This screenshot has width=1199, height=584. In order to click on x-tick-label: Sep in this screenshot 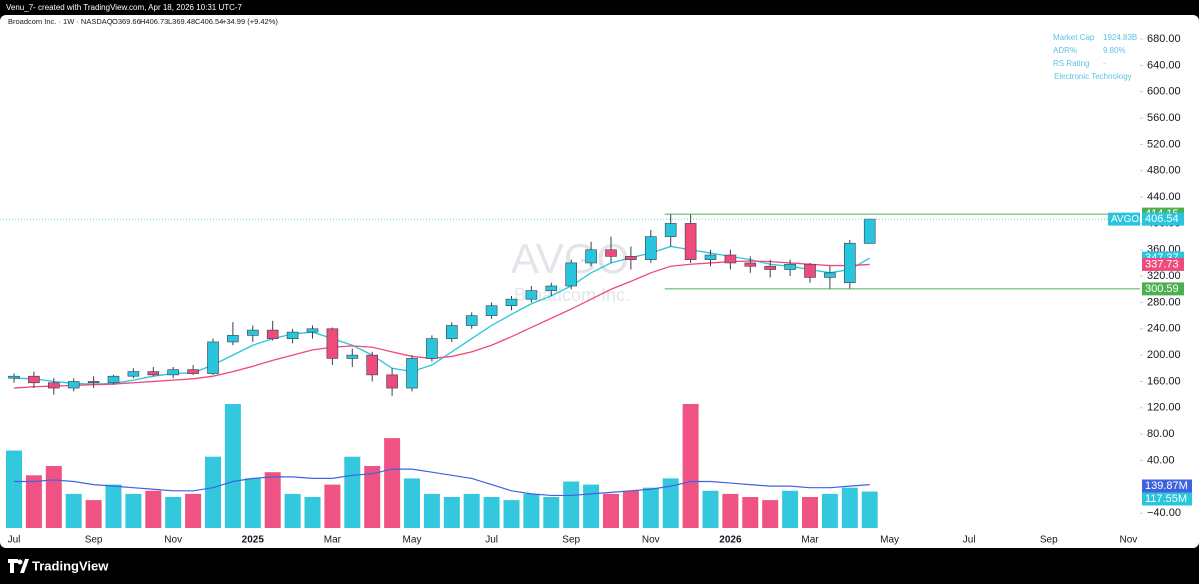, I will do `click(94, 540)`.